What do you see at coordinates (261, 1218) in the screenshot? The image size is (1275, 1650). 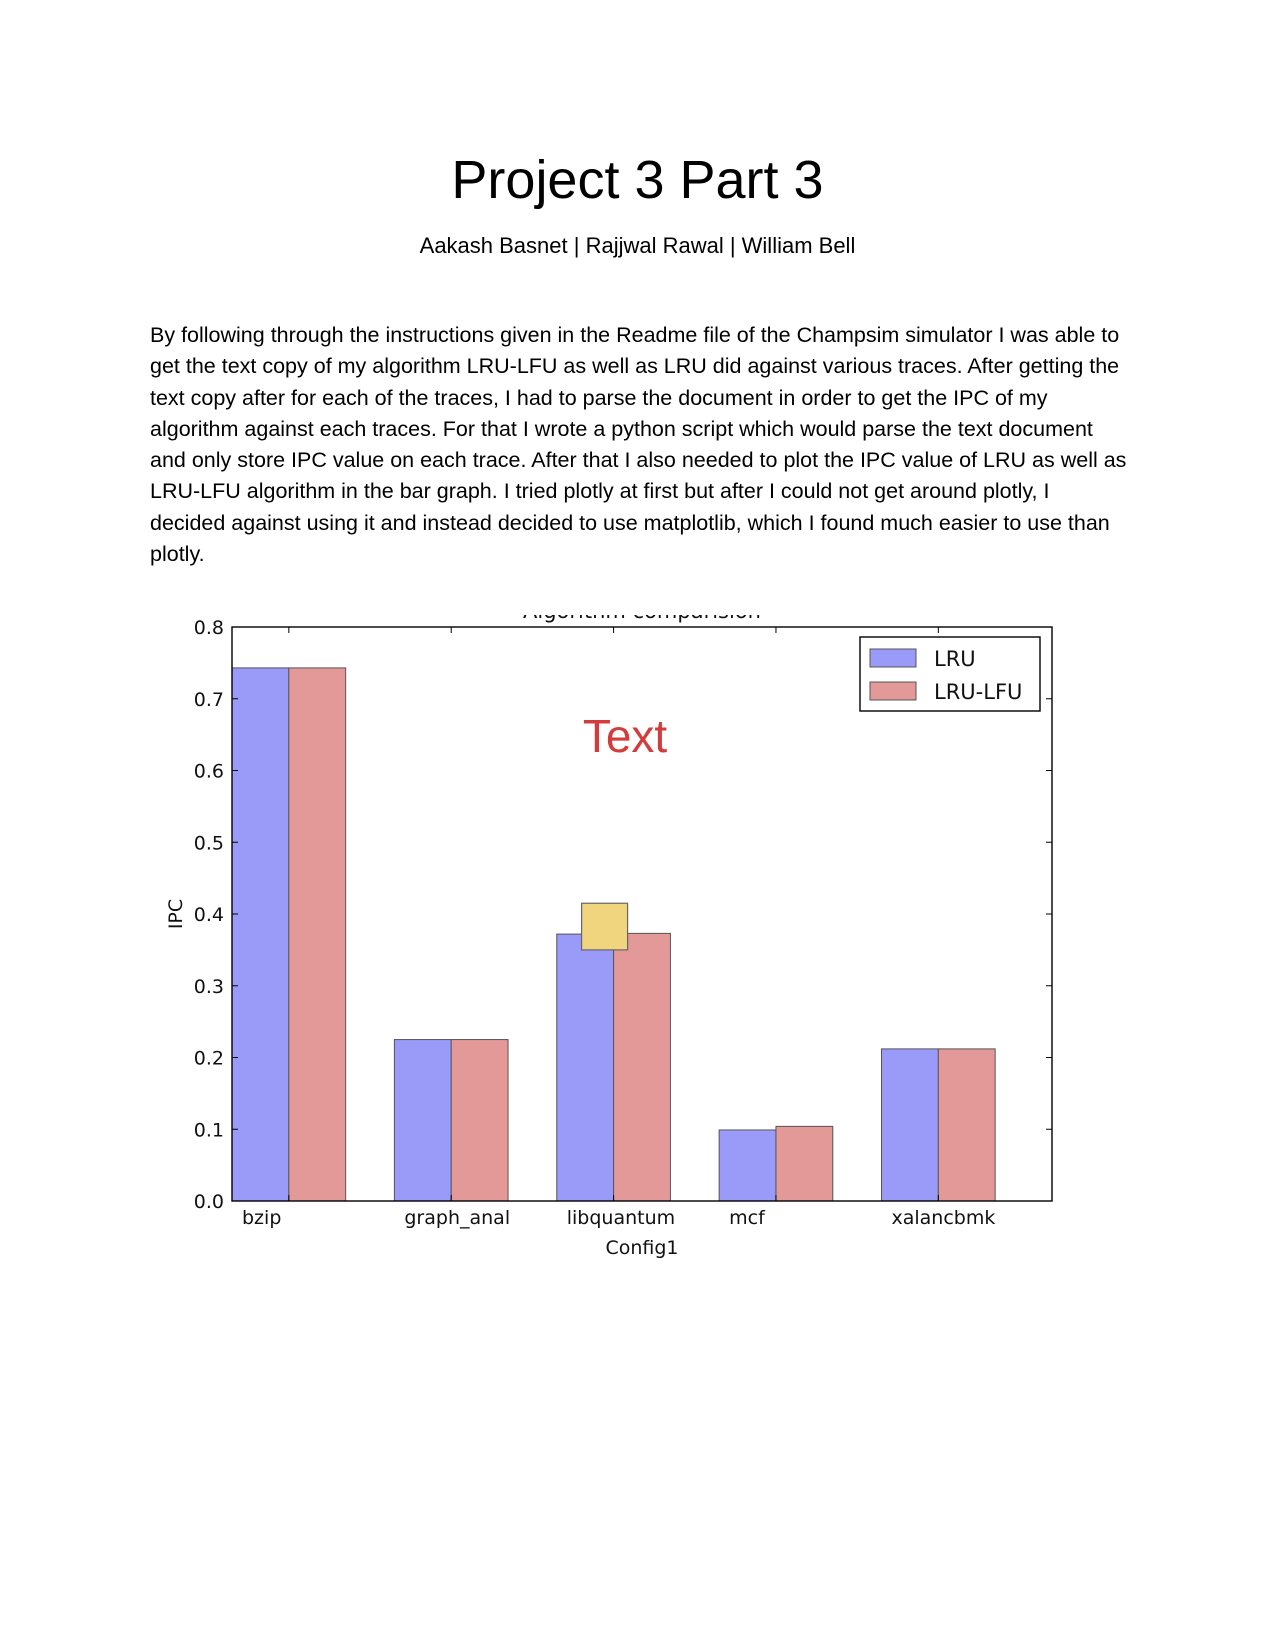 I see `x-tick-label: bzip` at bounding box center [261, 1218].